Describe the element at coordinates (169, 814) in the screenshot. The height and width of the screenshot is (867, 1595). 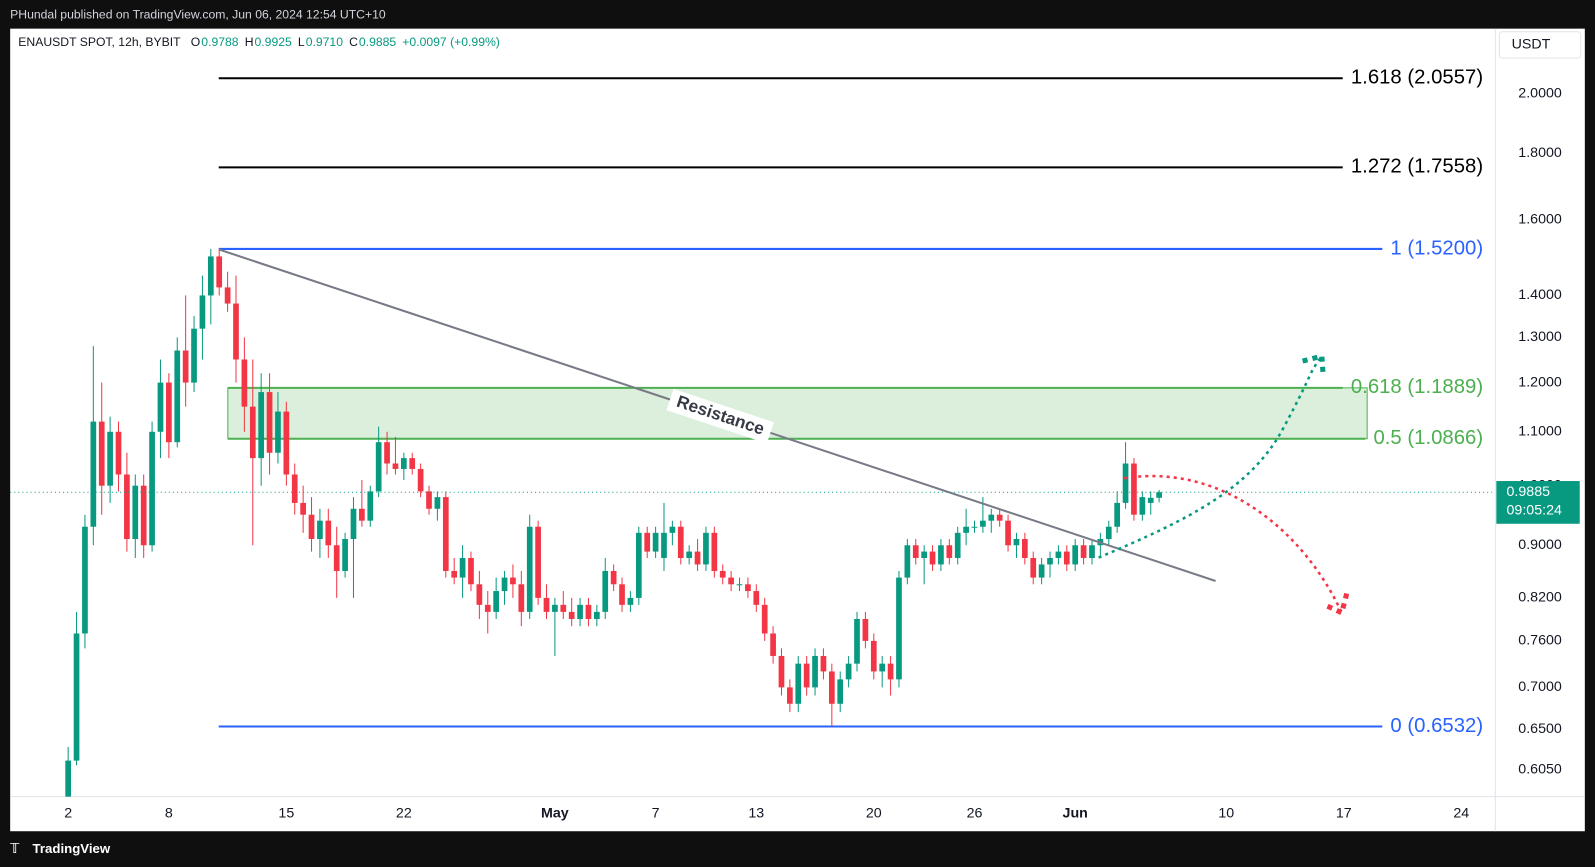
I see `x-tick-label: 8` at that location.